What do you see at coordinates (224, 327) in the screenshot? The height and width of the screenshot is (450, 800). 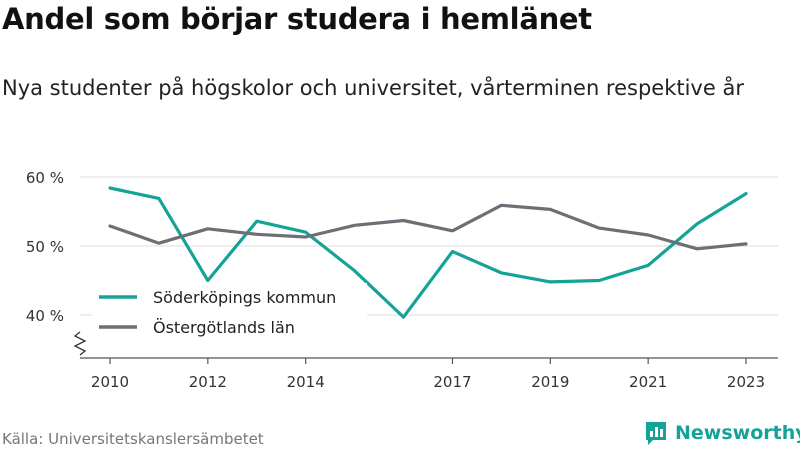 I see `legend-label: Östergötlands län` at bounding box center [224, 327].